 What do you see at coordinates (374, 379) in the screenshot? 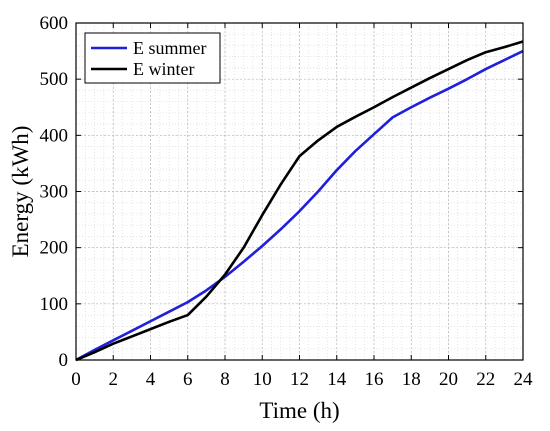
I see `x-tick-label: 16` at bounding box center [374, 379].